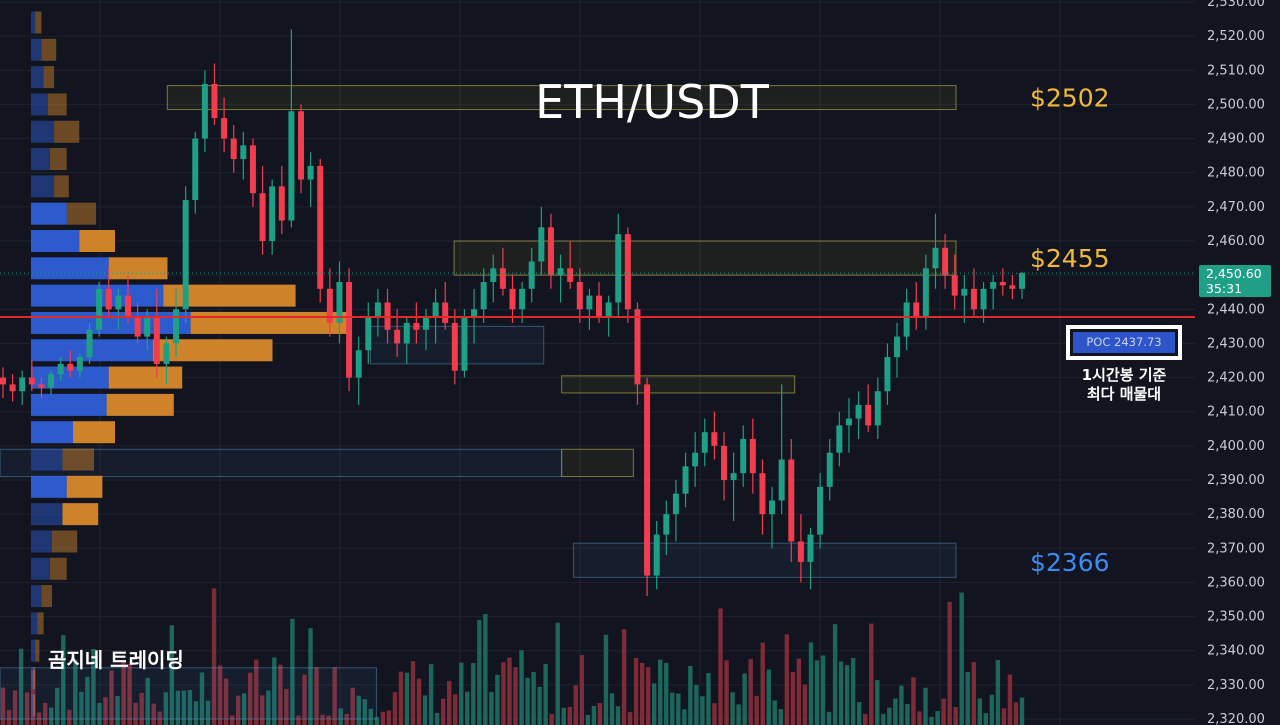  Describe the element at coordinates (1070, 562) in the screenshot. I see `level-label: $2366` at that location.